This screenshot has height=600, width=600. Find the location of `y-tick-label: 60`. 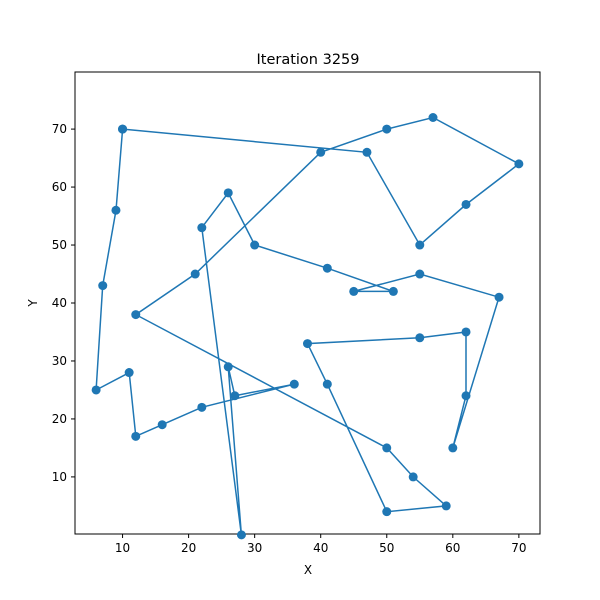

y-tick-label: 60 is located at coordinates (59, 187).